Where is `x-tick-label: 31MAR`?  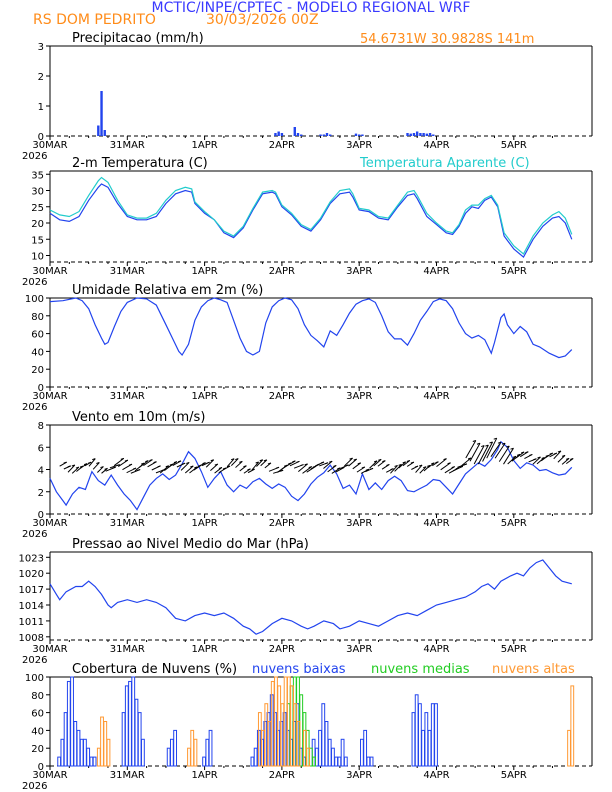 x-tick-label: 31MAR is located at coordinates (127, 271).